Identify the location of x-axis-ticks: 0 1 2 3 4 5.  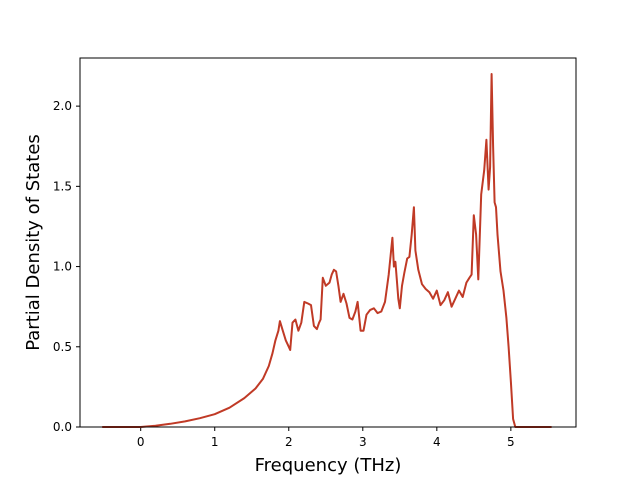
(326, 438).